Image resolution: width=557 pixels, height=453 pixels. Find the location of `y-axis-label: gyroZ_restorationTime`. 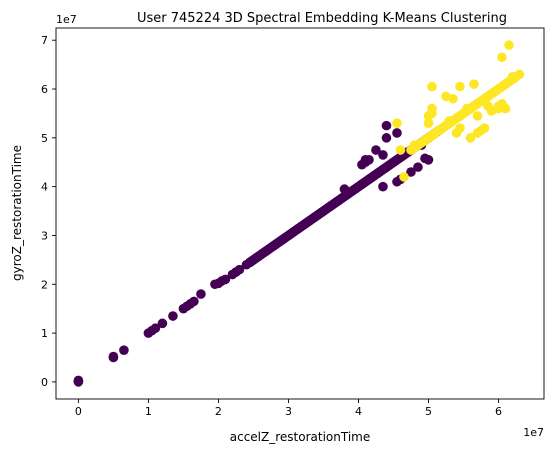

y-axis-label: gyroZ_restorationTime is located at coordinates (17, 213).